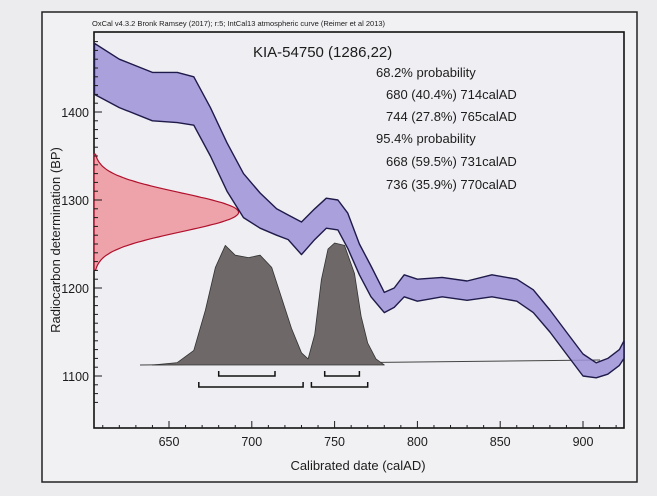 The image size is (657, 496). I want to click on radiocarbon-distribution, so click(166, 212).